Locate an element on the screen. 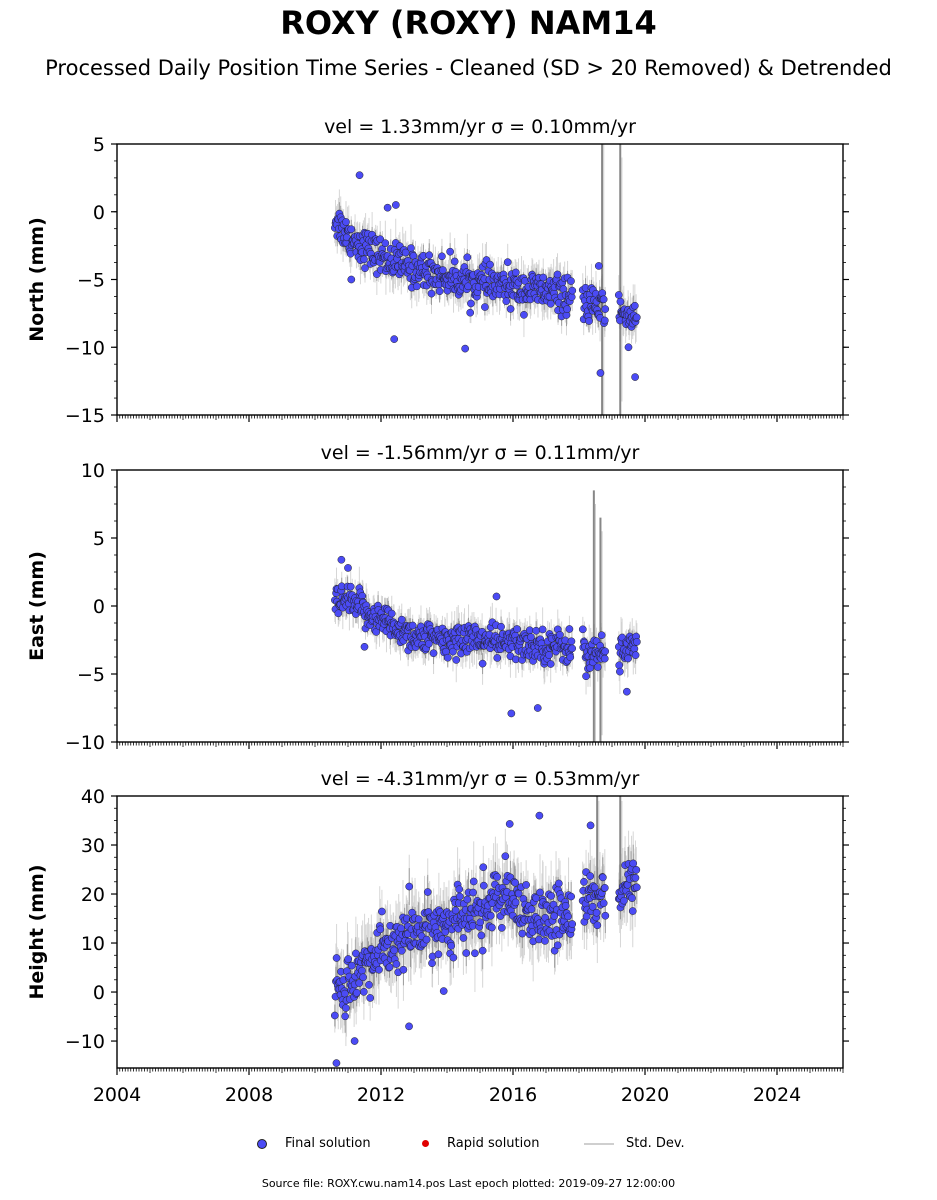 The image size is (937, 1200). panel-title: vel = -4.31mm/yr σ = 0.53mm/yr is located at coordinates (480, 779).